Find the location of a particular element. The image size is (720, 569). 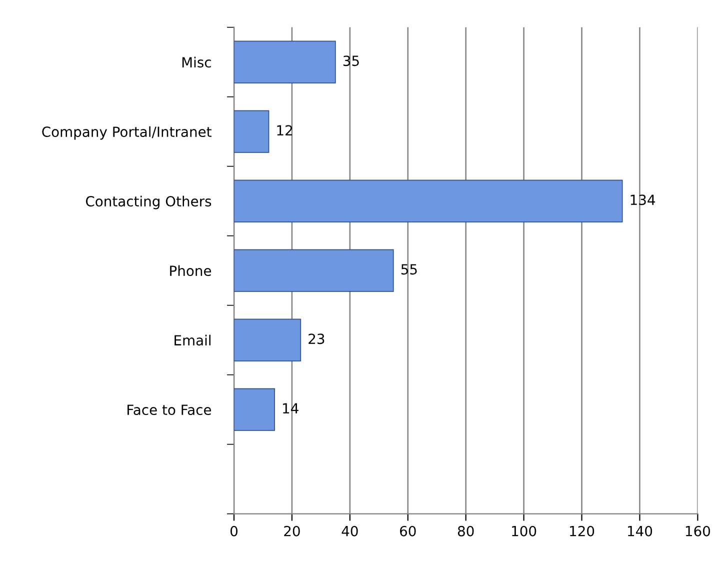

x-tick-label: 0 is located at coordinates (234, 531).